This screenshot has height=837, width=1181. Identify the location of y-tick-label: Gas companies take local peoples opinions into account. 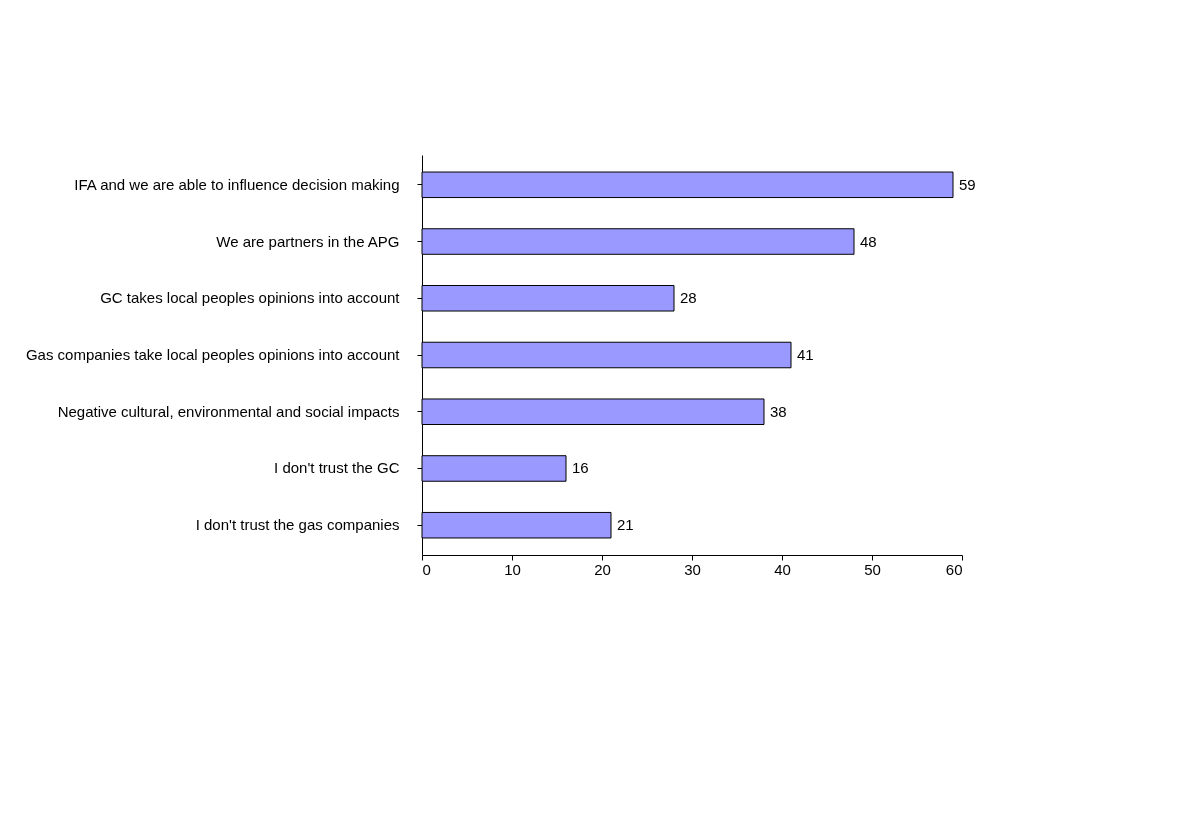
(213, 354).